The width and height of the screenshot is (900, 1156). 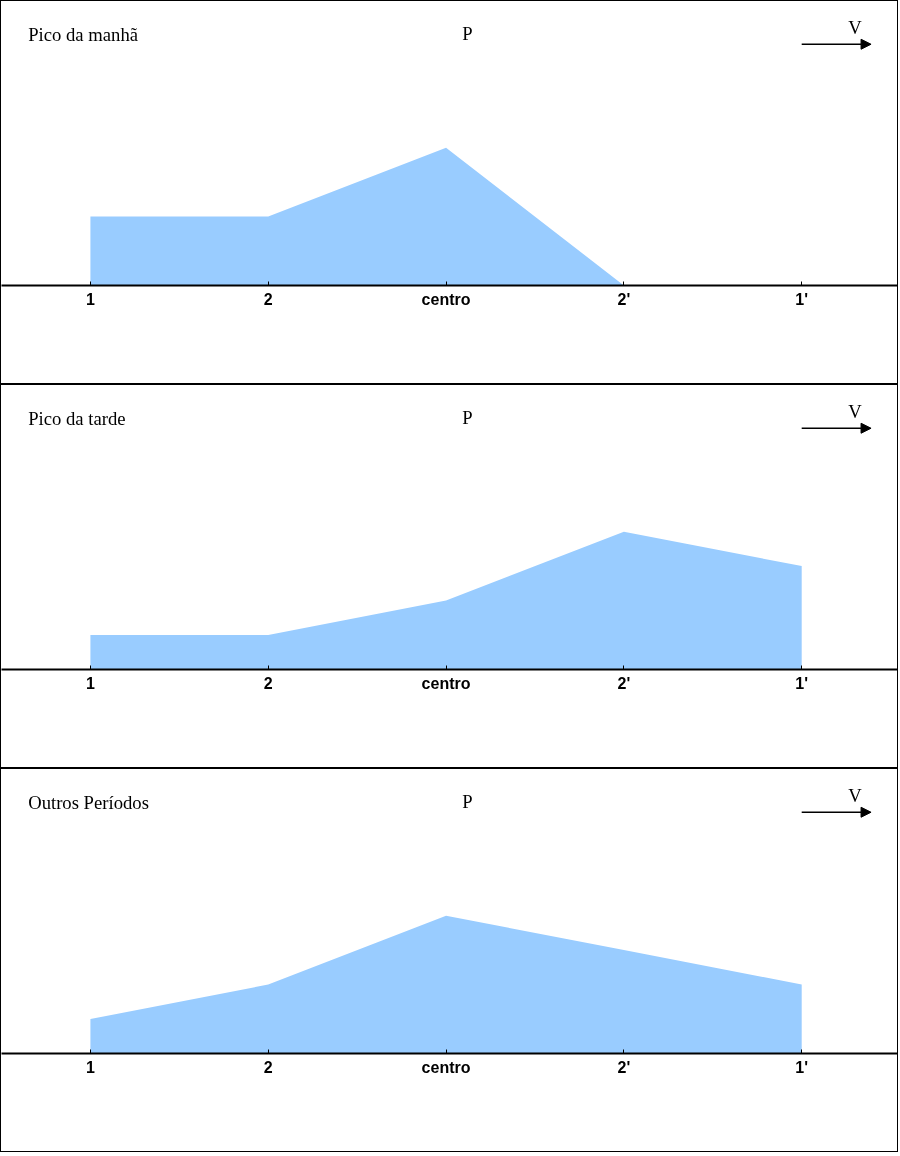 What do you see at coordinates (77, 419) in the screenshot?
I see `chart-title: Pico da tarde` at bounding box center [77, 419].